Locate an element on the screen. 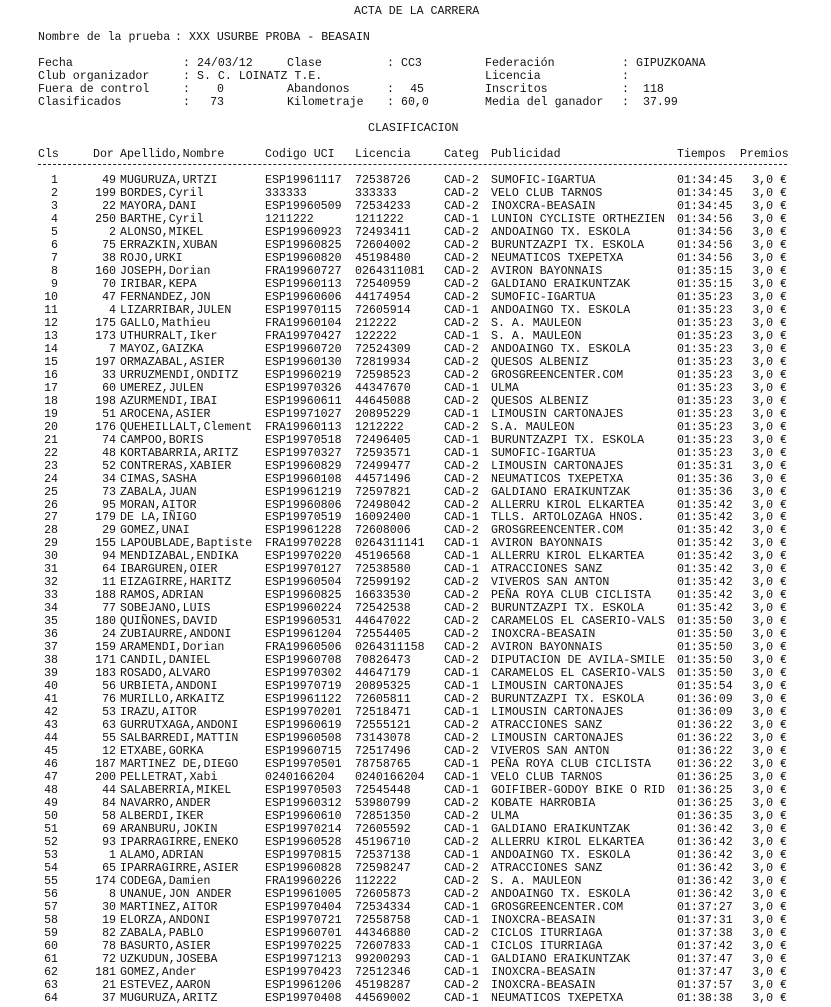 The width and height of the screenshot is (831, 1007). section-title: CLASIFICACION is located at coordinates (413, 128).